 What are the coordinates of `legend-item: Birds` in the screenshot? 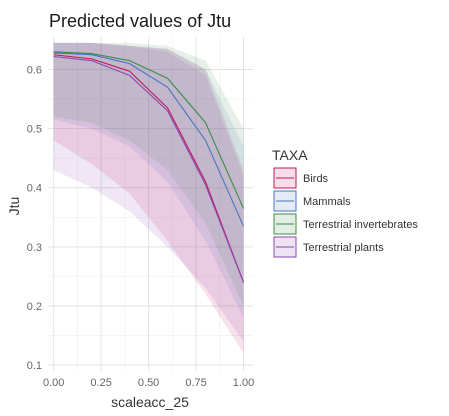 It's located at (301, 178).